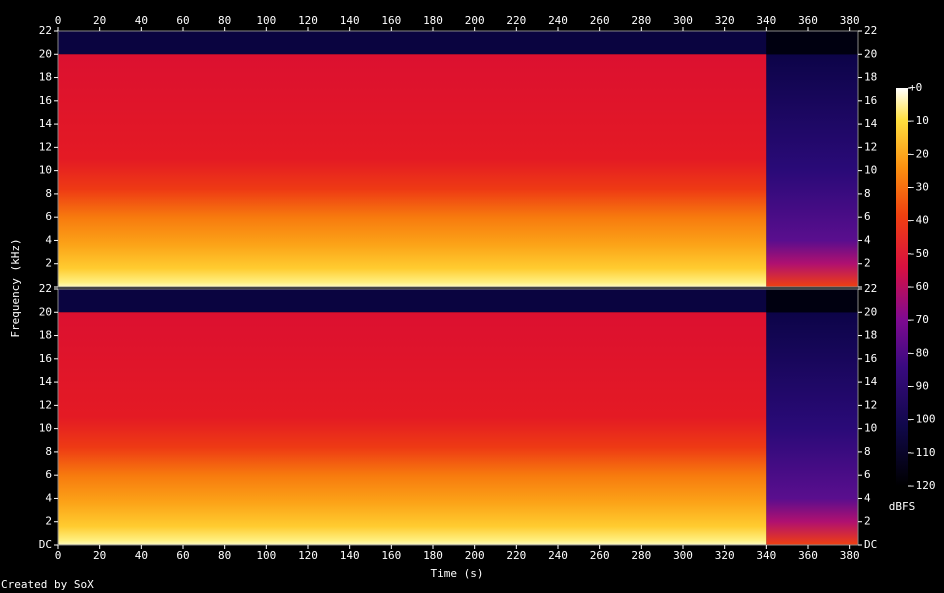 The height and width of the screenshot is (593, 944). Describe the element at coordinates (919, 220) in the screenshot. I see `colorbar-tick-label: -40` at that location.